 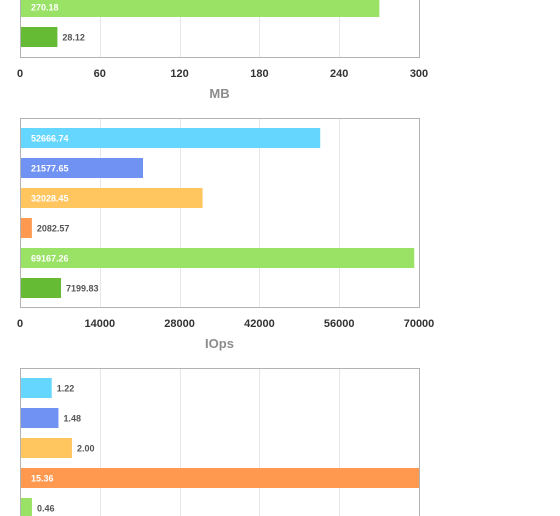 I want to click on x-tick-label: 180, so click(x=259, y=74).